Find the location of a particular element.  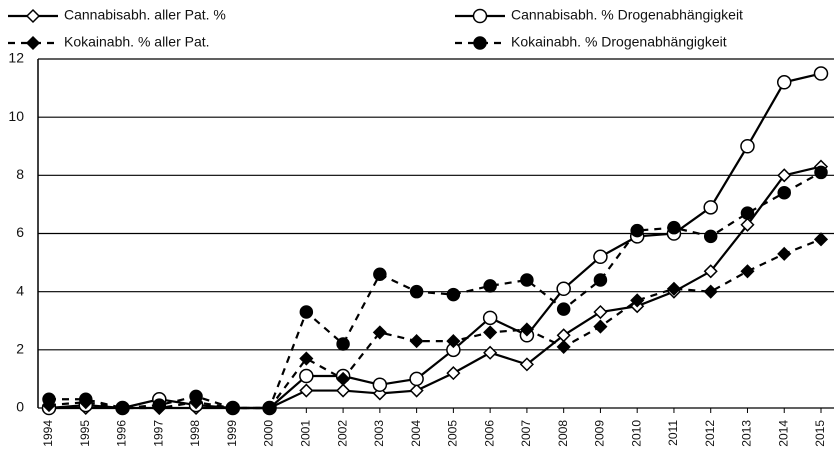

x-tick-label: 1995 is located at coordinates (85, 433).